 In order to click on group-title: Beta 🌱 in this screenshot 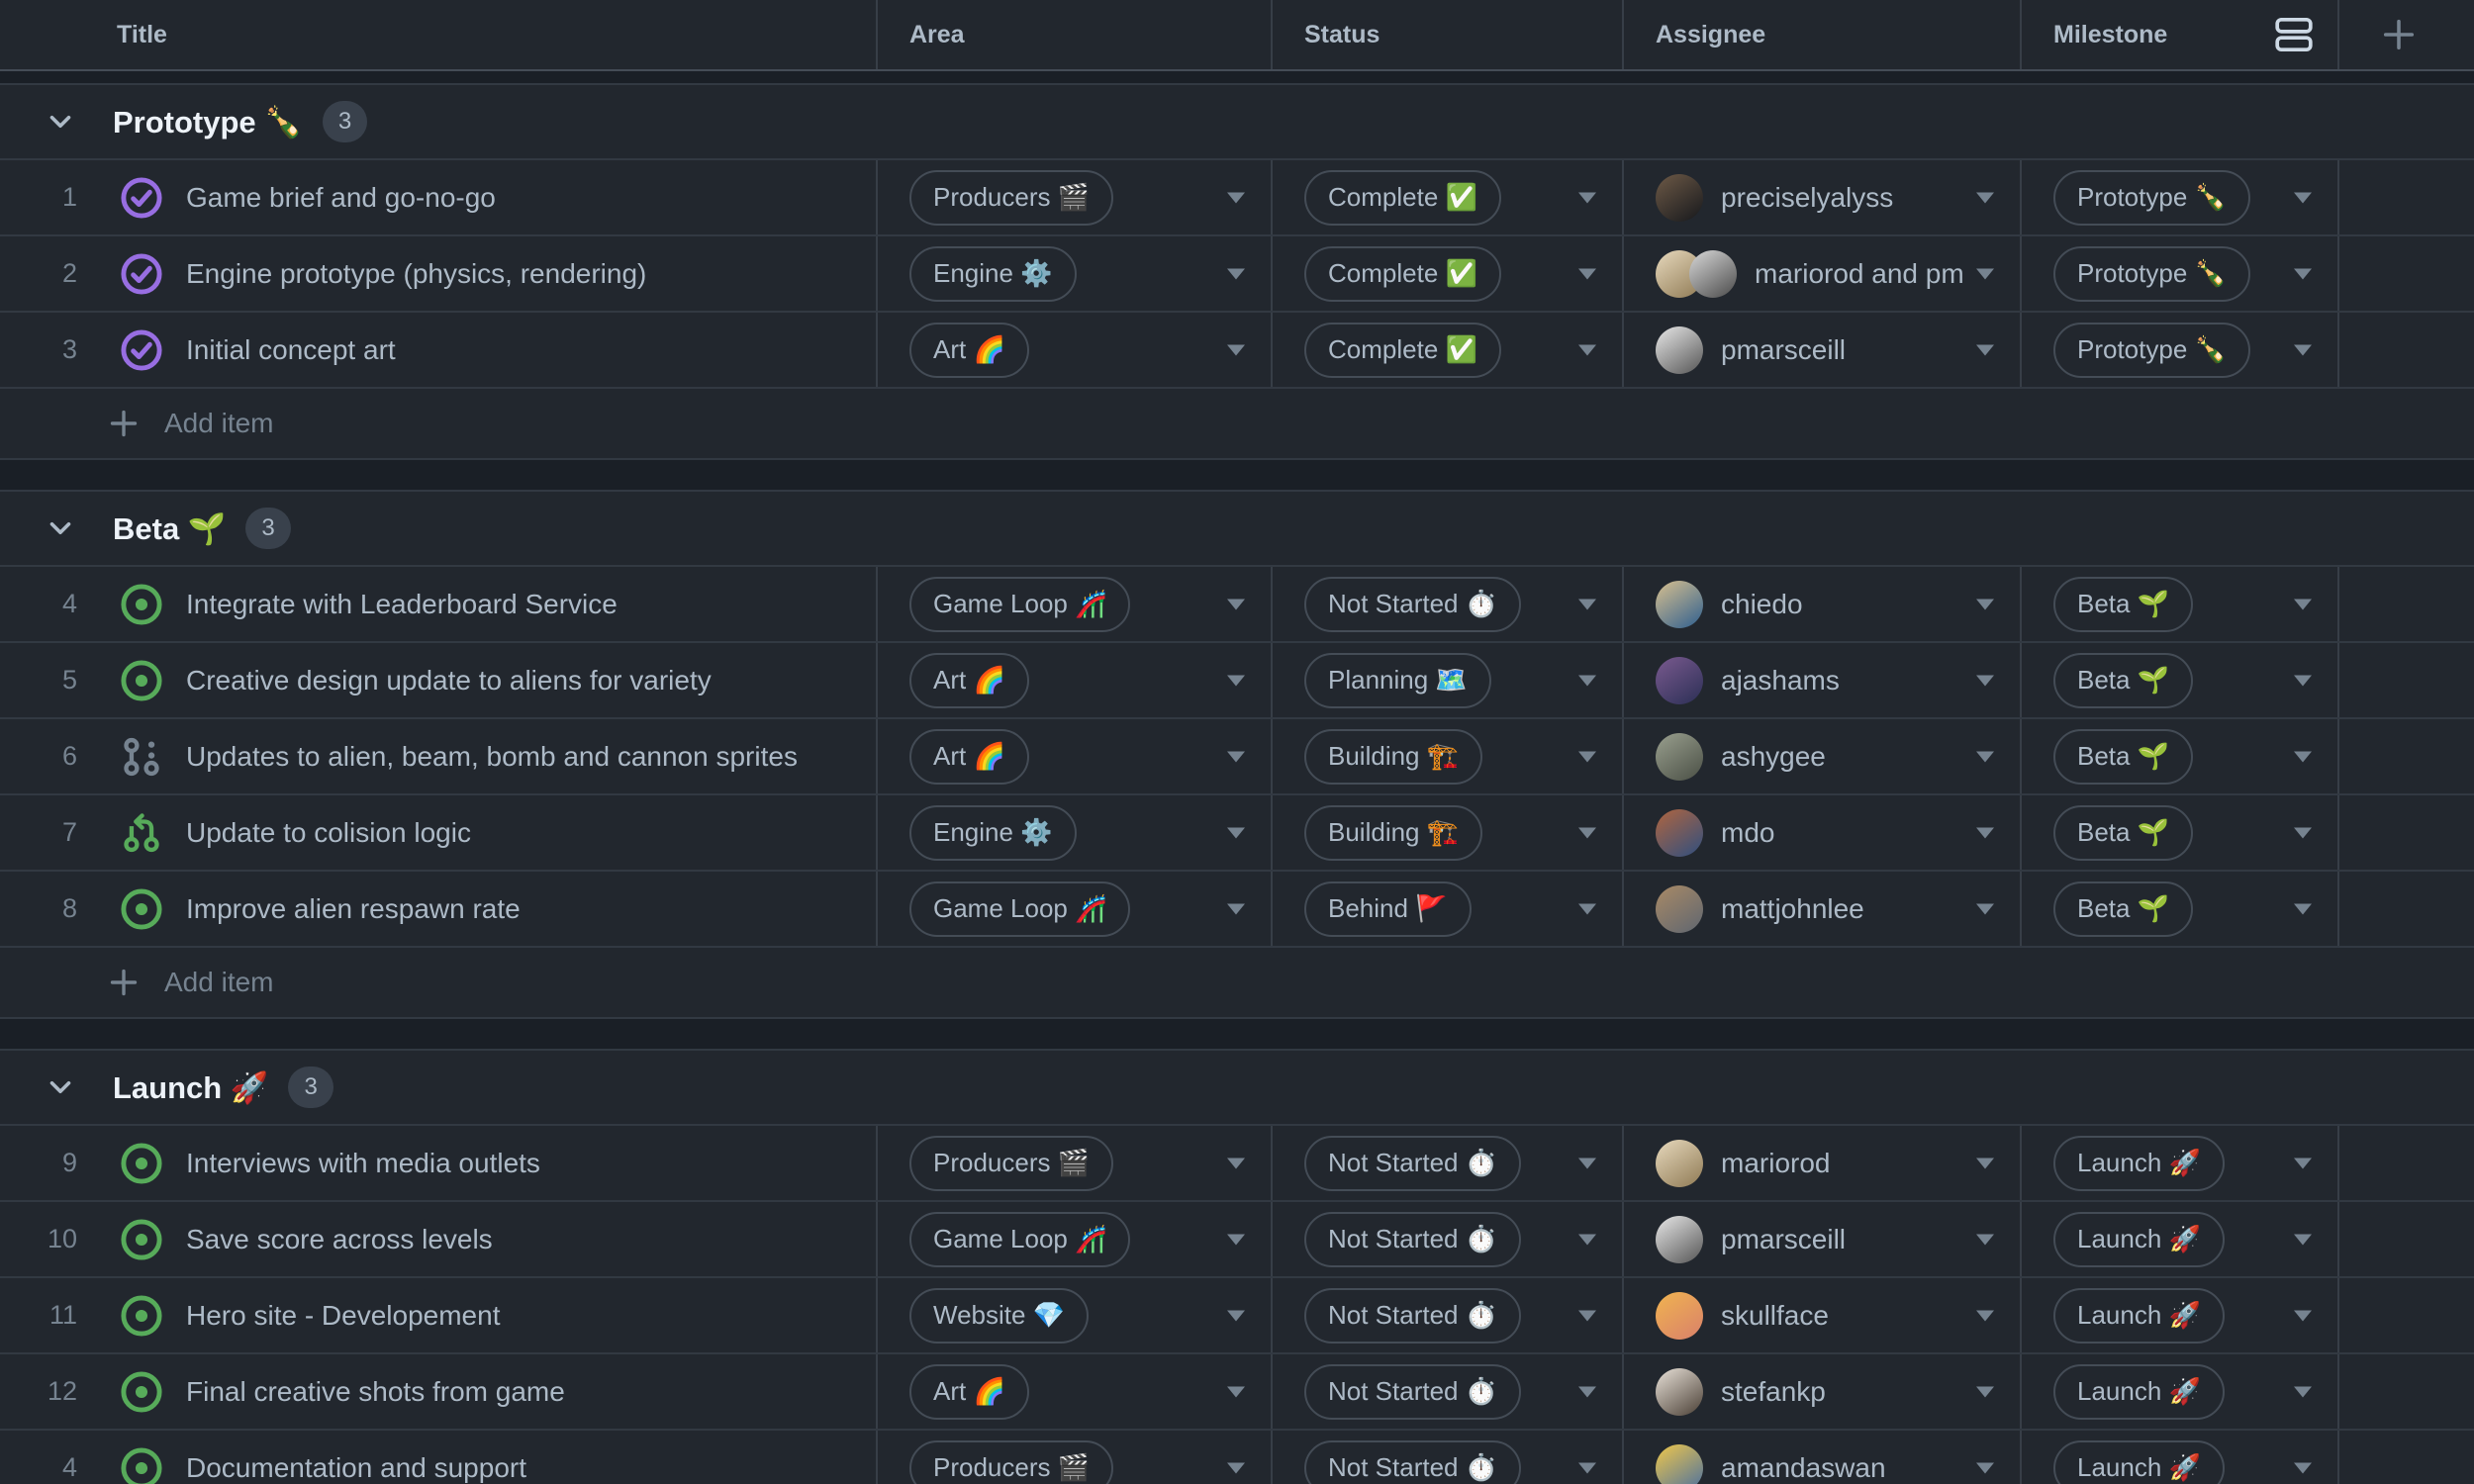, I will do `click(170, 528)`.